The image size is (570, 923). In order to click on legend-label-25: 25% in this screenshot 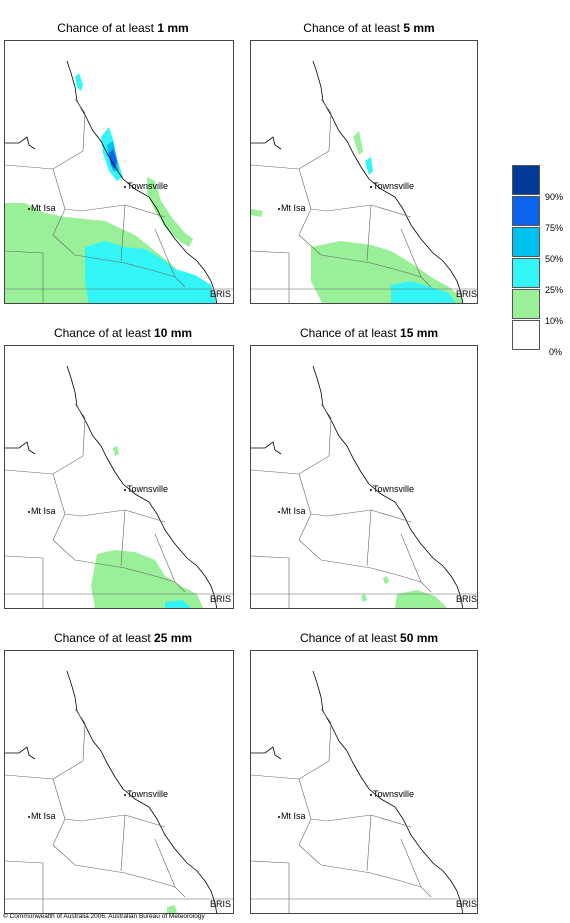, I will do `click(554, 290)`.